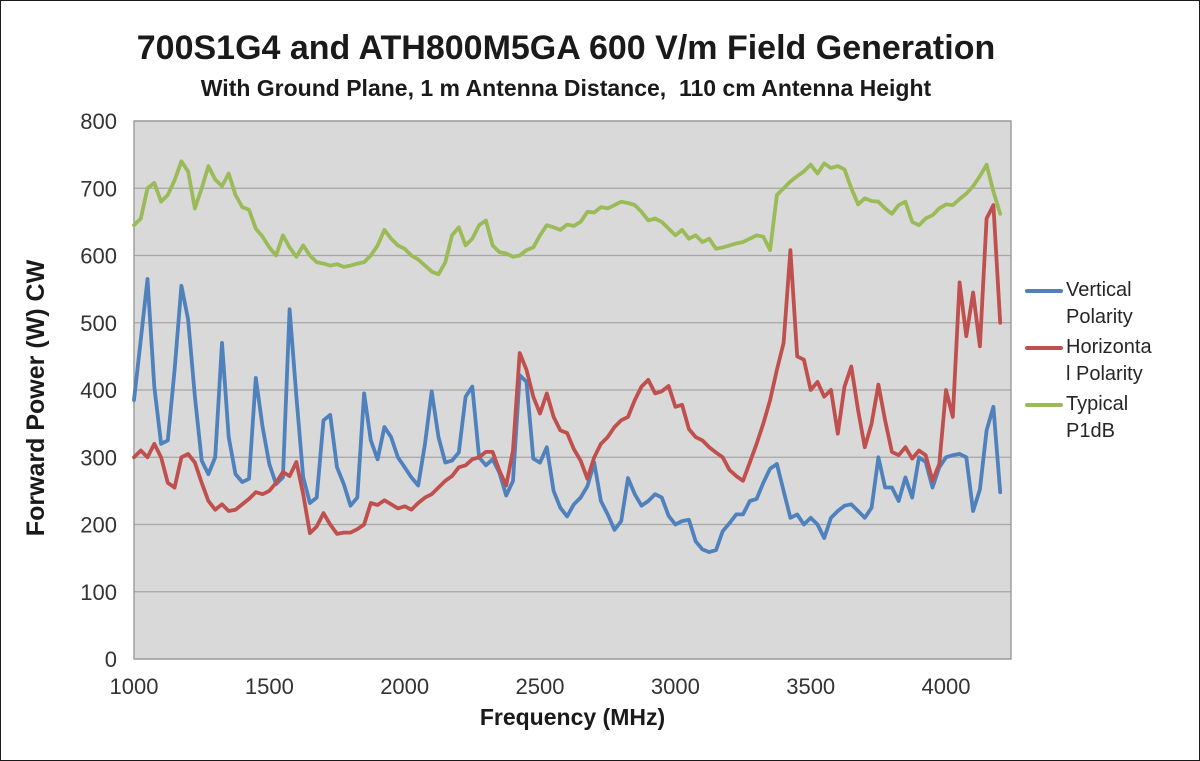 The height and width of the screenshot is (761, 1200). What do you see at coordinates (540, 686) in the screenshot?
I see `x-tick-label: 2500` at bounding box center [540, 686].